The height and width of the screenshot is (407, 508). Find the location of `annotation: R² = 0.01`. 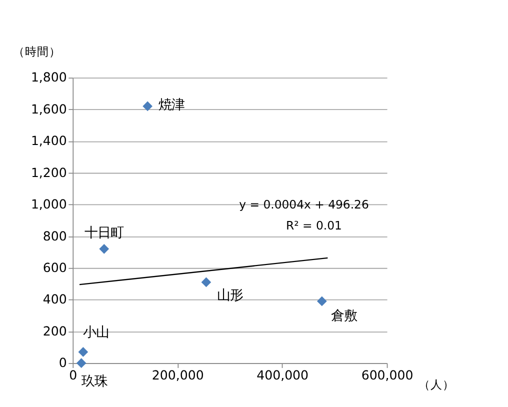

annotation: R² = 0.01 is located at coordinates (314, 225).